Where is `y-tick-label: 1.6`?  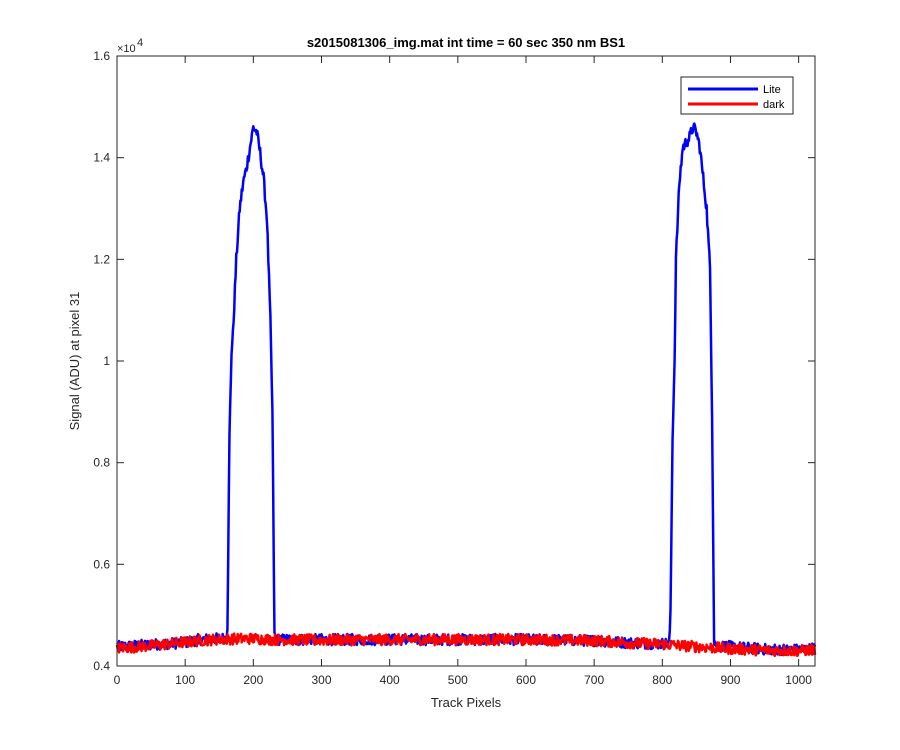
y-tick-label: 1.6 is located at coordinates (101, 56).